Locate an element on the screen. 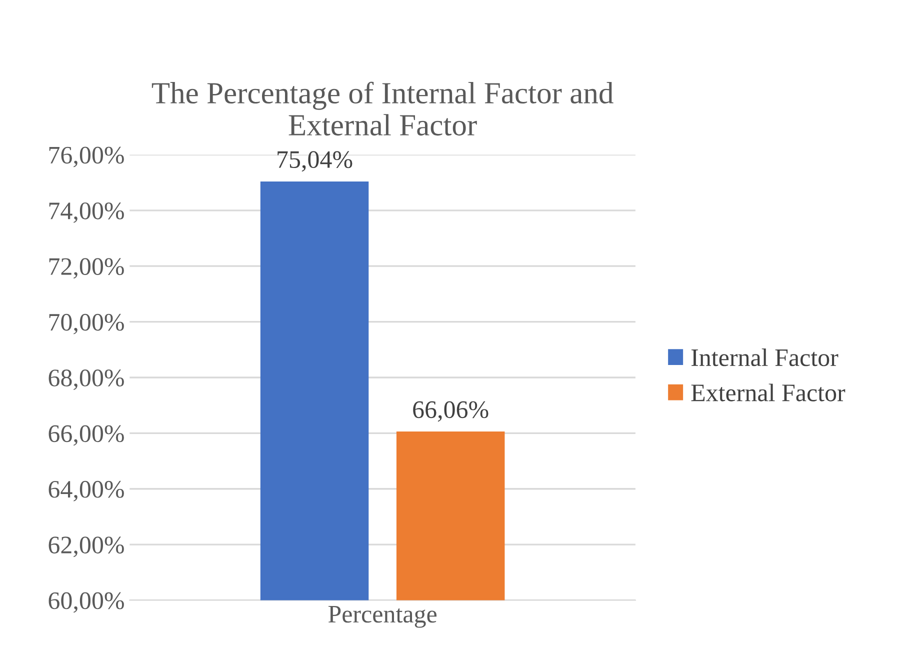 The image size is (913, 664). x-tick-label: Percentage is located at coordinates (382, 617).